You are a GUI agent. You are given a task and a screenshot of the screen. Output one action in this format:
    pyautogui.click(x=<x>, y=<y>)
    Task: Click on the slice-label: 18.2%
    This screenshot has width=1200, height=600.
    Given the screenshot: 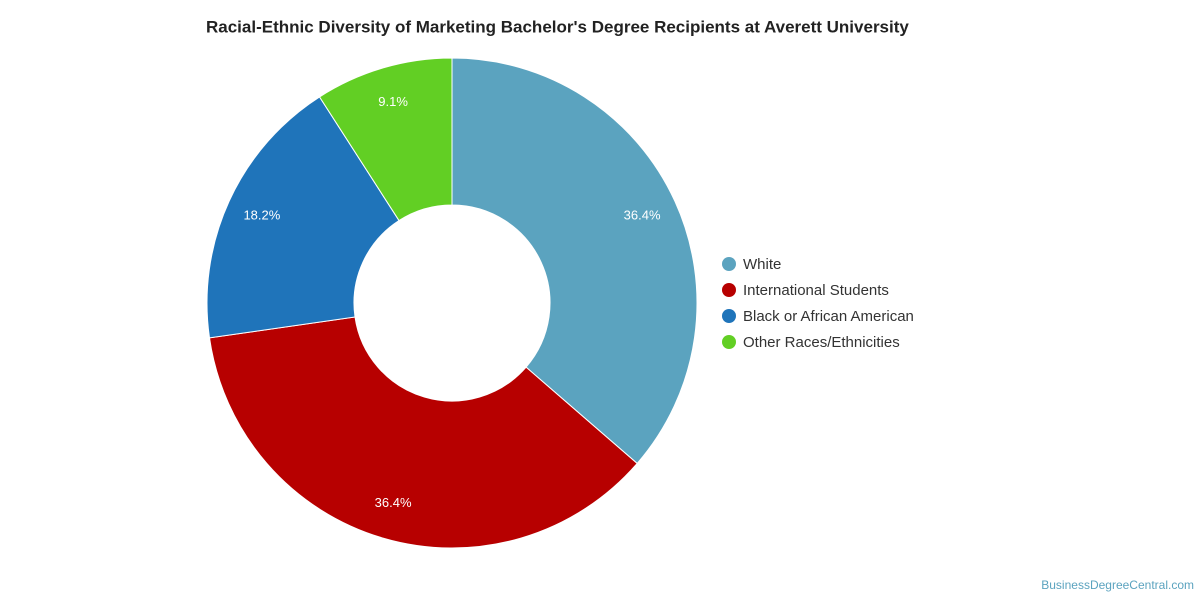 What is the action you would take?
    pyautogui.click(x=261, y=215)
    